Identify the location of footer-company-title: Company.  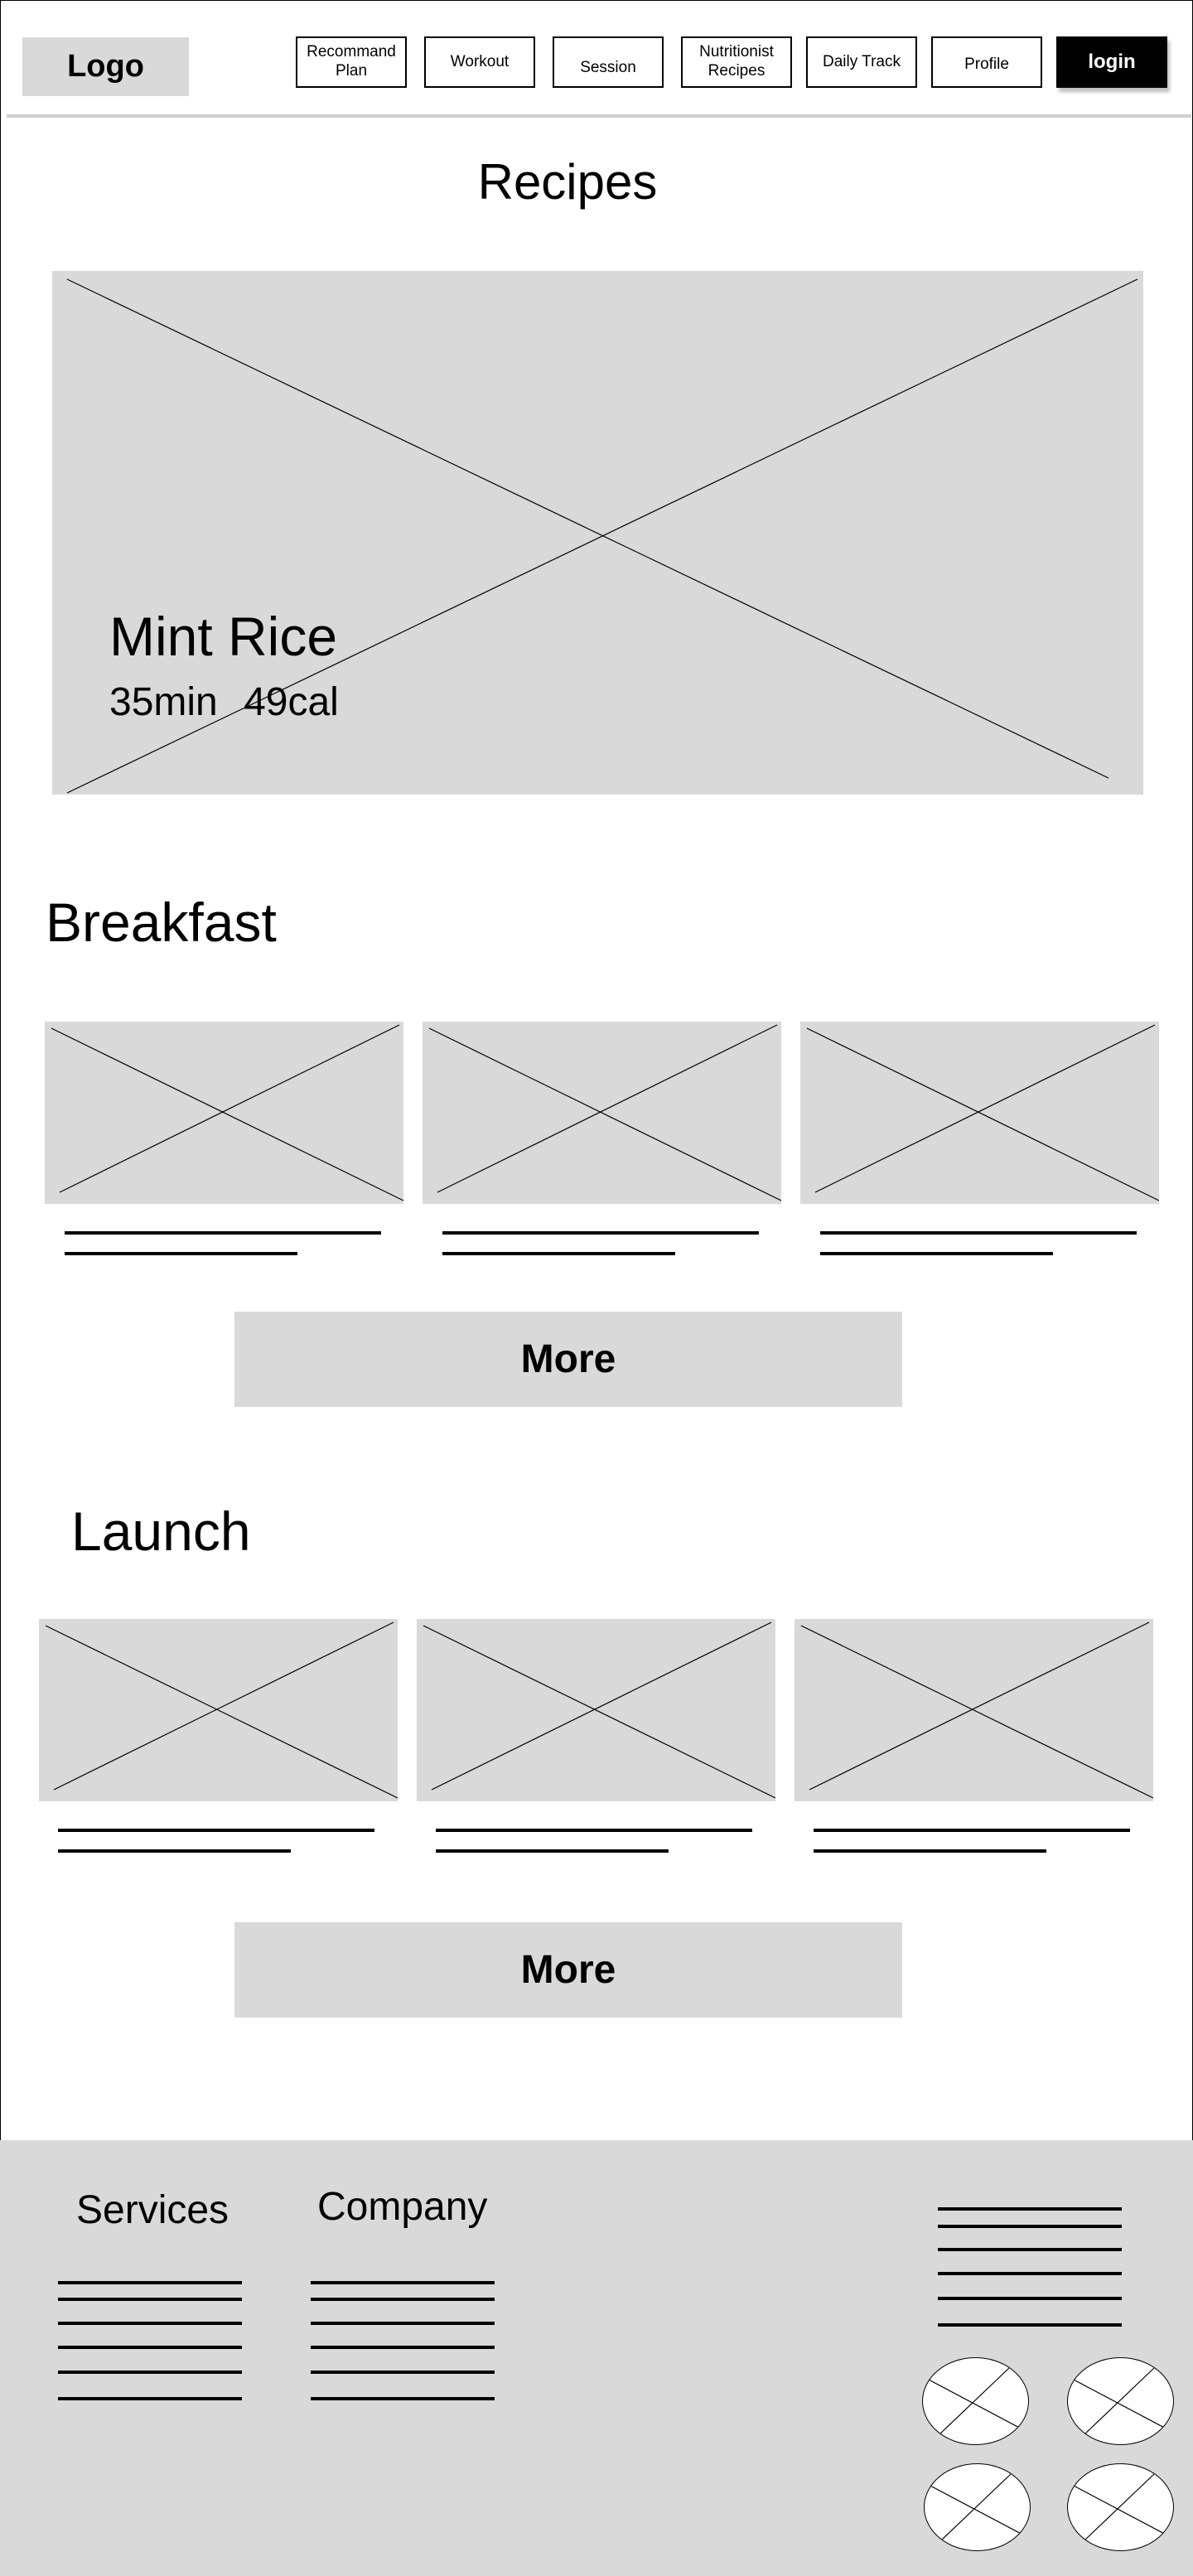
(403, 2207).